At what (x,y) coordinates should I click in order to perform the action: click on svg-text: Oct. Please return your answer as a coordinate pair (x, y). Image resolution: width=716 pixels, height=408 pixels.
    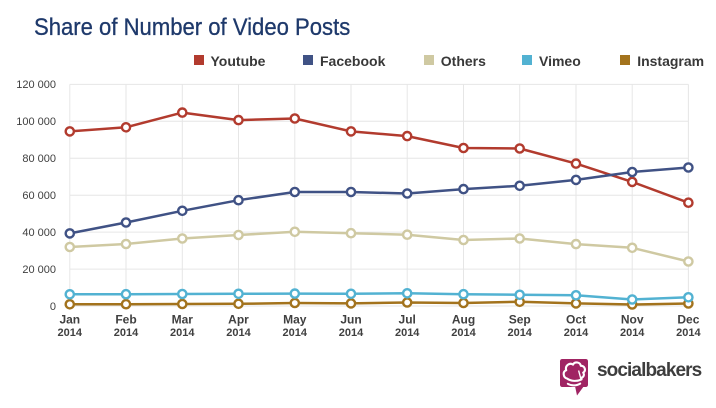
    Looking at the image, I should click on (576, 320).